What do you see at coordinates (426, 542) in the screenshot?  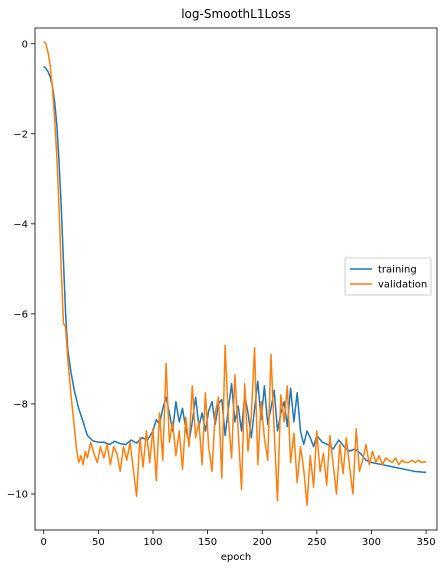 I see `x-tick-label: 350` at bounding box center [426, 542].